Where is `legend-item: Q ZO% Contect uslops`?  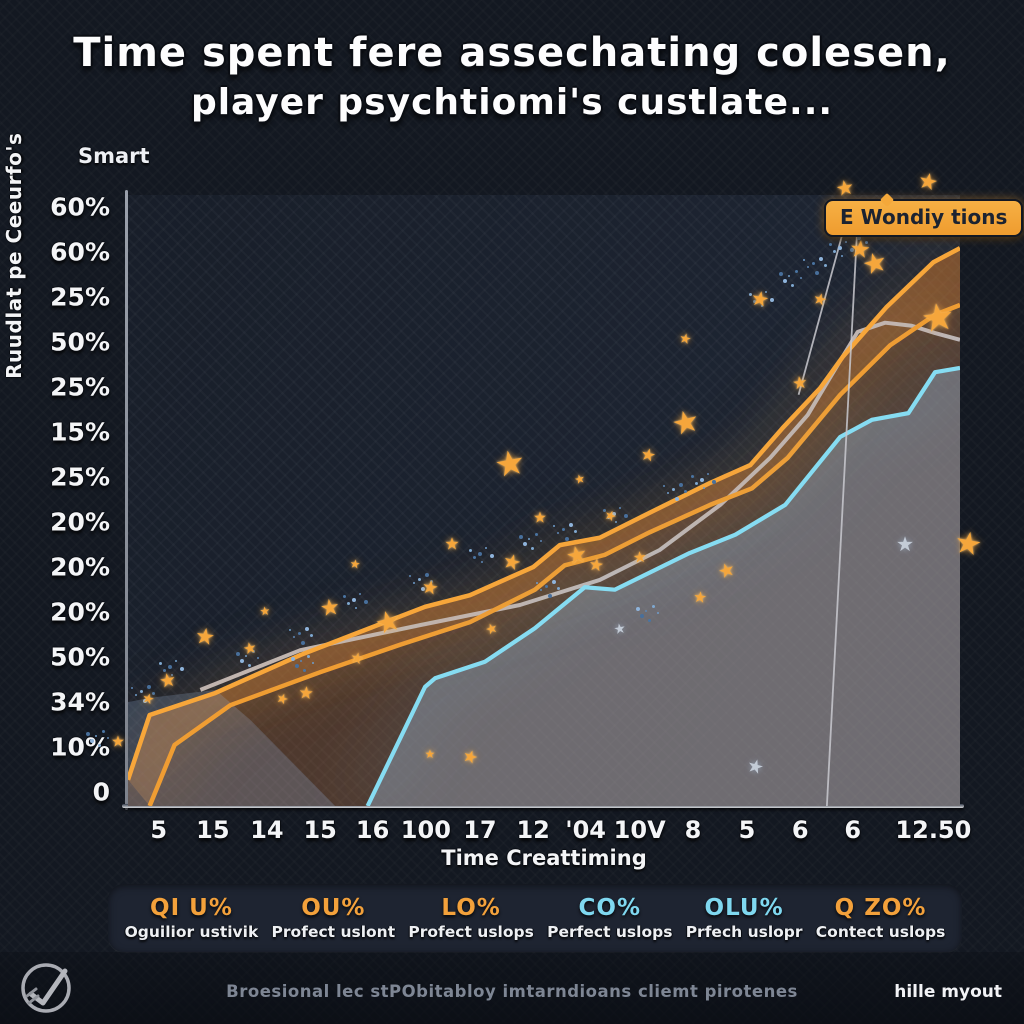
legend-item: Q ZO% Contect uslops is located at coordinates (881, 918).